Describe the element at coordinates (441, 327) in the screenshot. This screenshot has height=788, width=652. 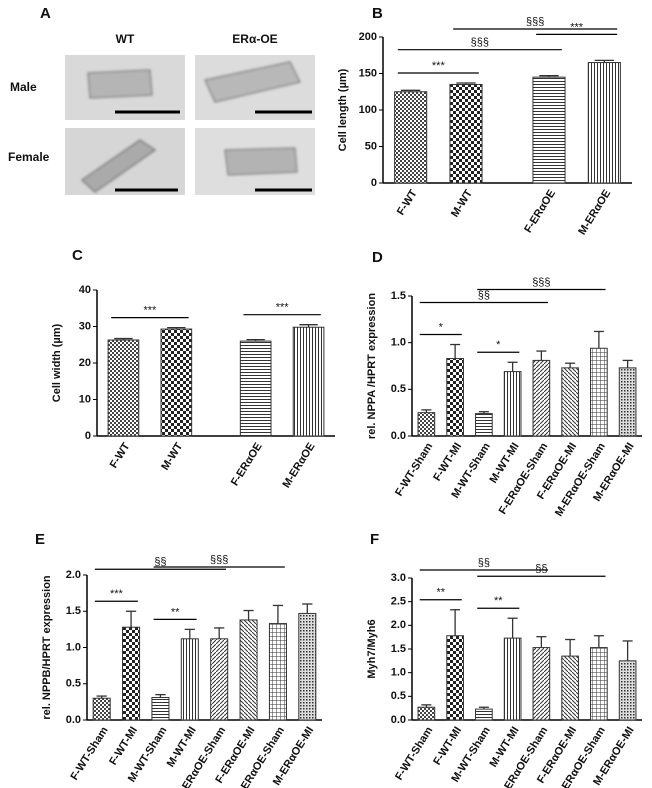
I see `significance-label: *` at that location.